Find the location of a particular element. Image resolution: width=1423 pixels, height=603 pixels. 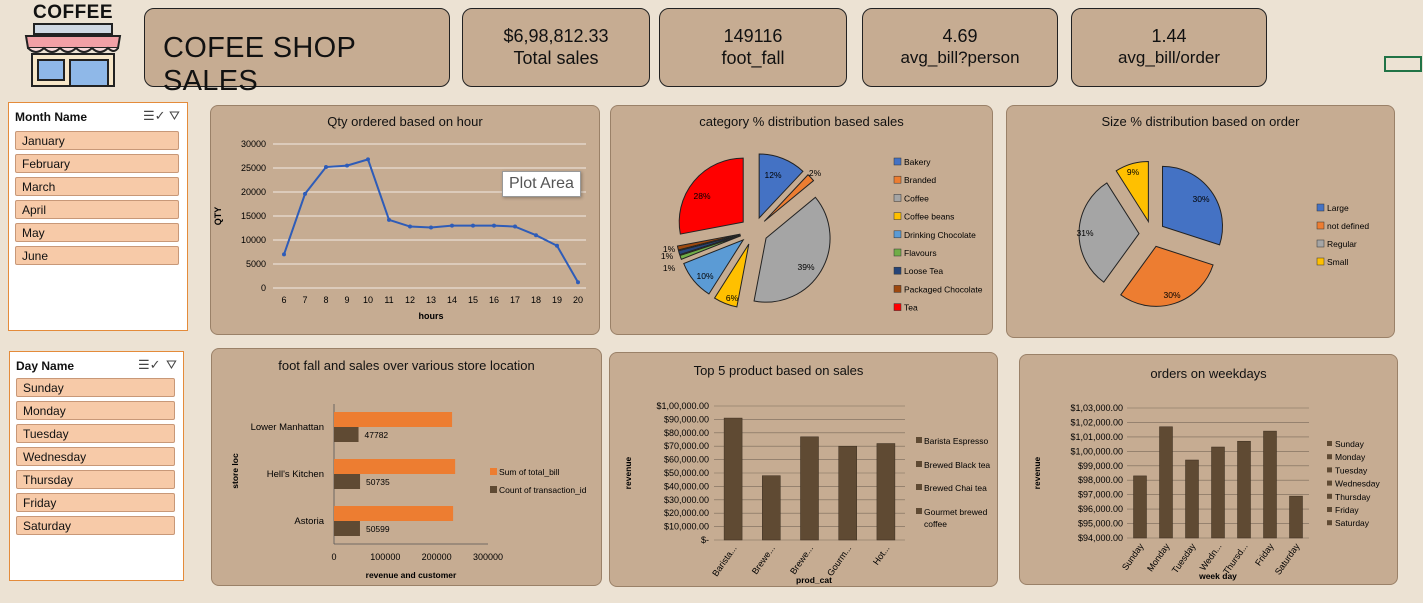

slicer-item-monday: Monday is located at coordinates (95, 410).